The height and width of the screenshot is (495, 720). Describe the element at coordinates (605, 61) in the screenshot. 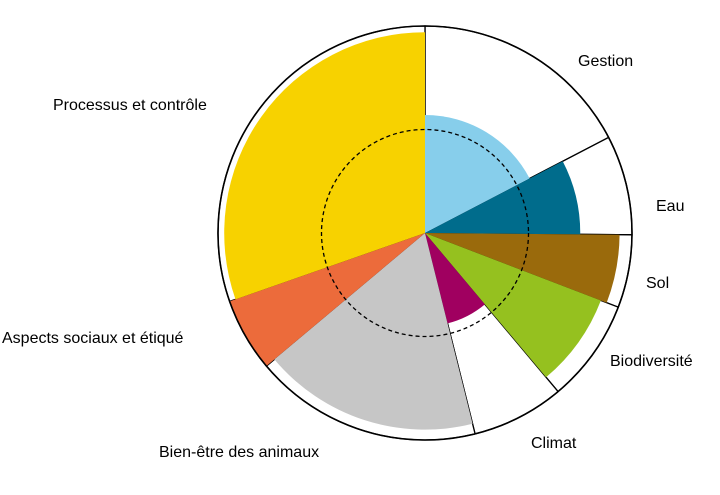

I see `label-gestion: Gestion` at that location.